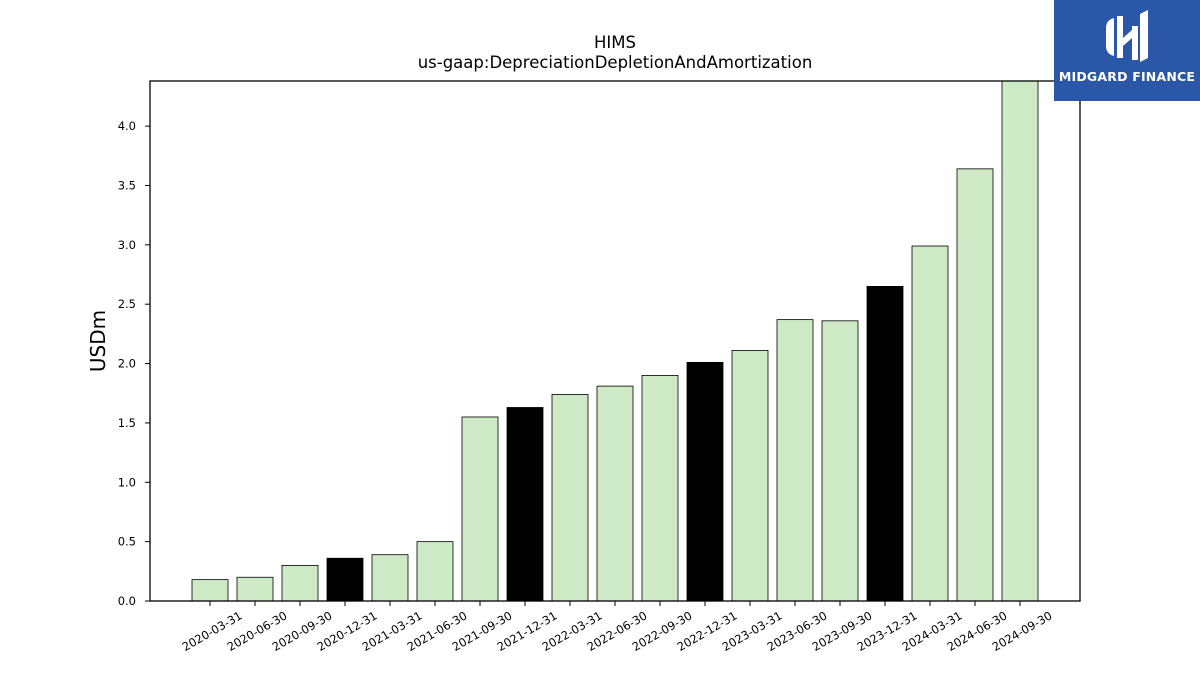 This screenshot has height=675, width=1200. Describe the element at coordinates (98, 341) in the screenshot. I see `y-axis-label: USDm` at that location.